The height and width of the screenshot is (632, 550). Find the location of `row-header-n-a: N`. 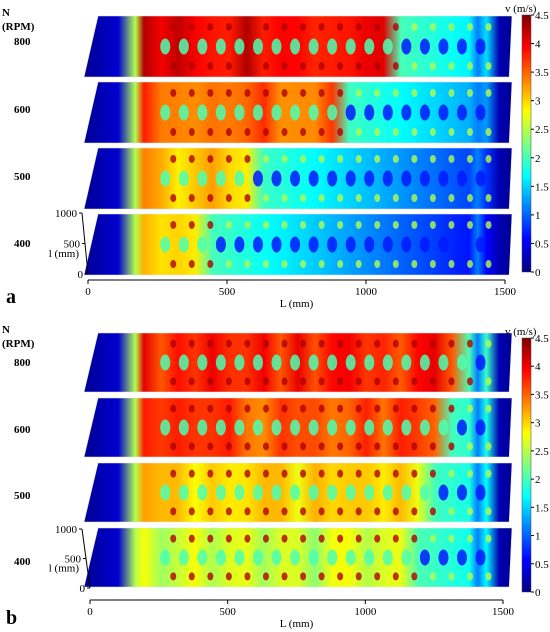

row-header-n-a: N is located at coordinates (6, 13).